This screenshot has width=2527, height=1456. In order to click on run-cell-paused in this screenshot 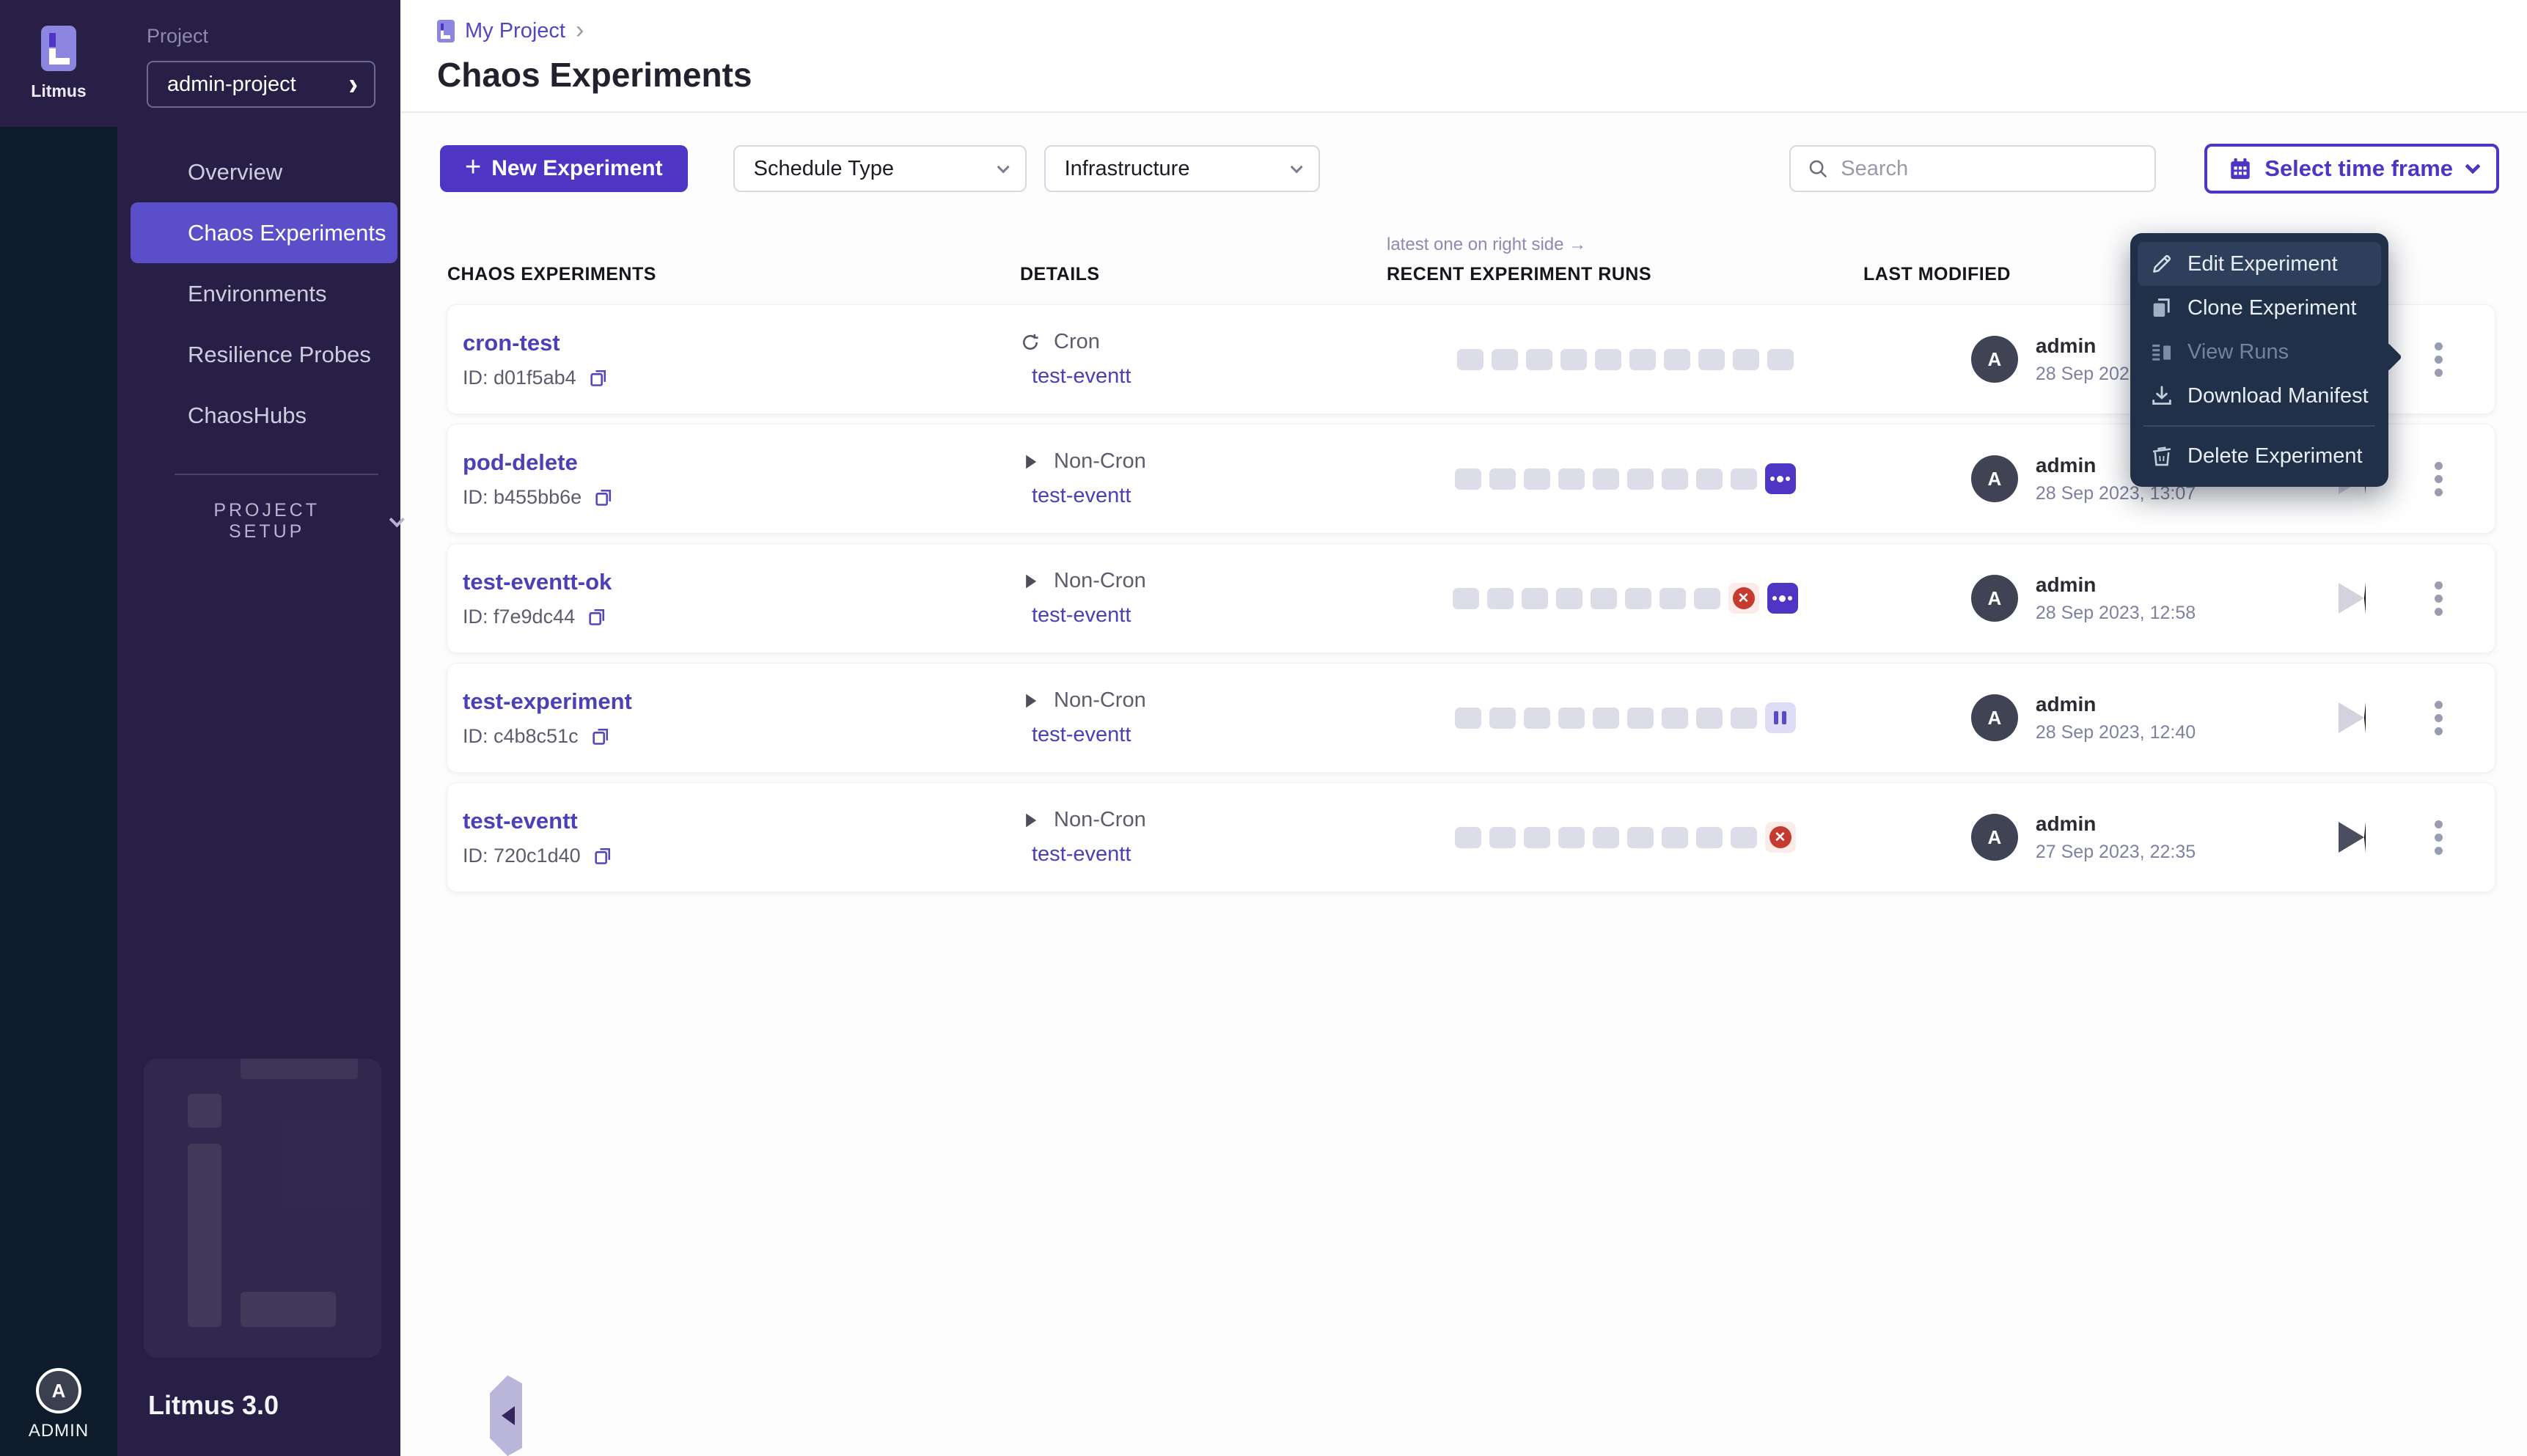, I will do `click(1780, 717)`.